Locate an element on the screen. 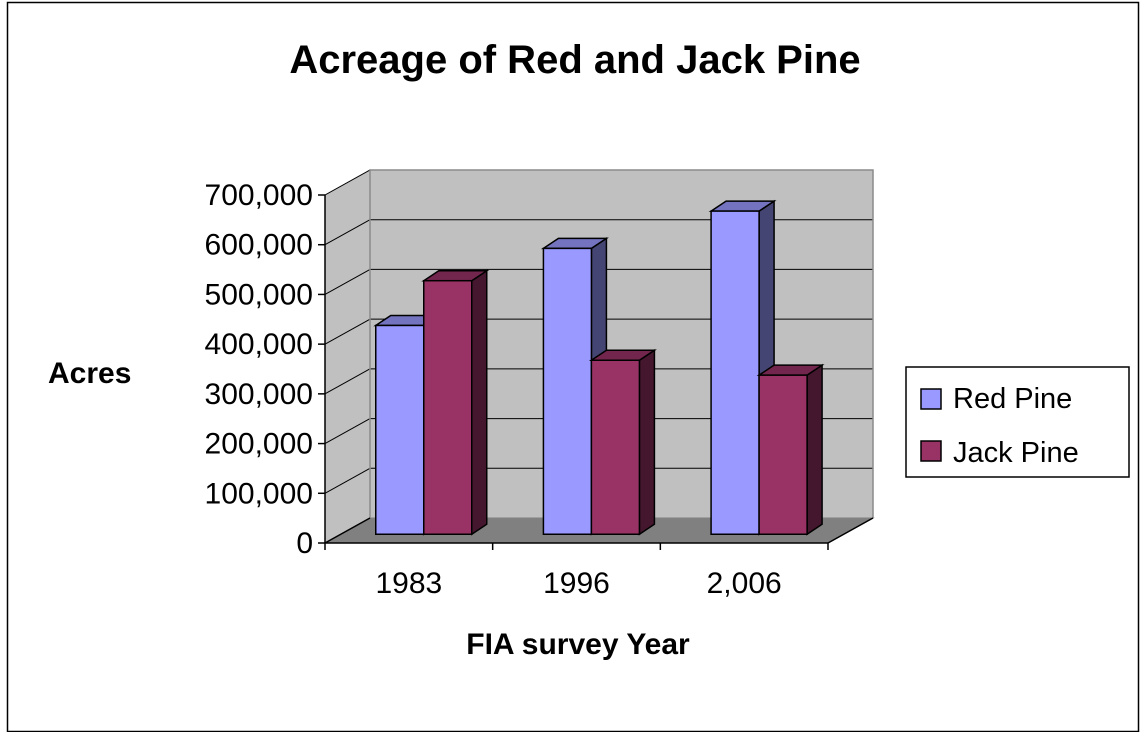 The height and width of the screenshot is (737, 1140). floor-edge-left is located at coordinates (347, 530).